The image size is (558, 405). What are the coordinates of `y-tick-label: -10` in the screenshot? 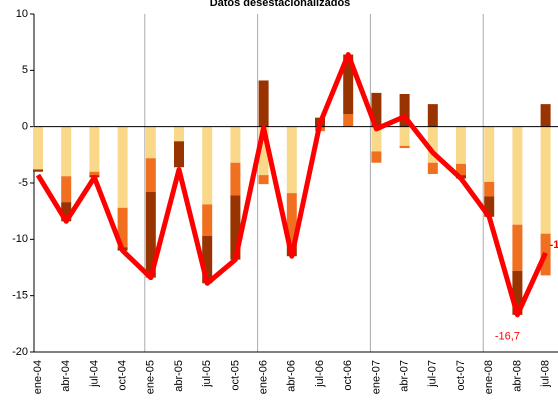 It's located at (20, 239).